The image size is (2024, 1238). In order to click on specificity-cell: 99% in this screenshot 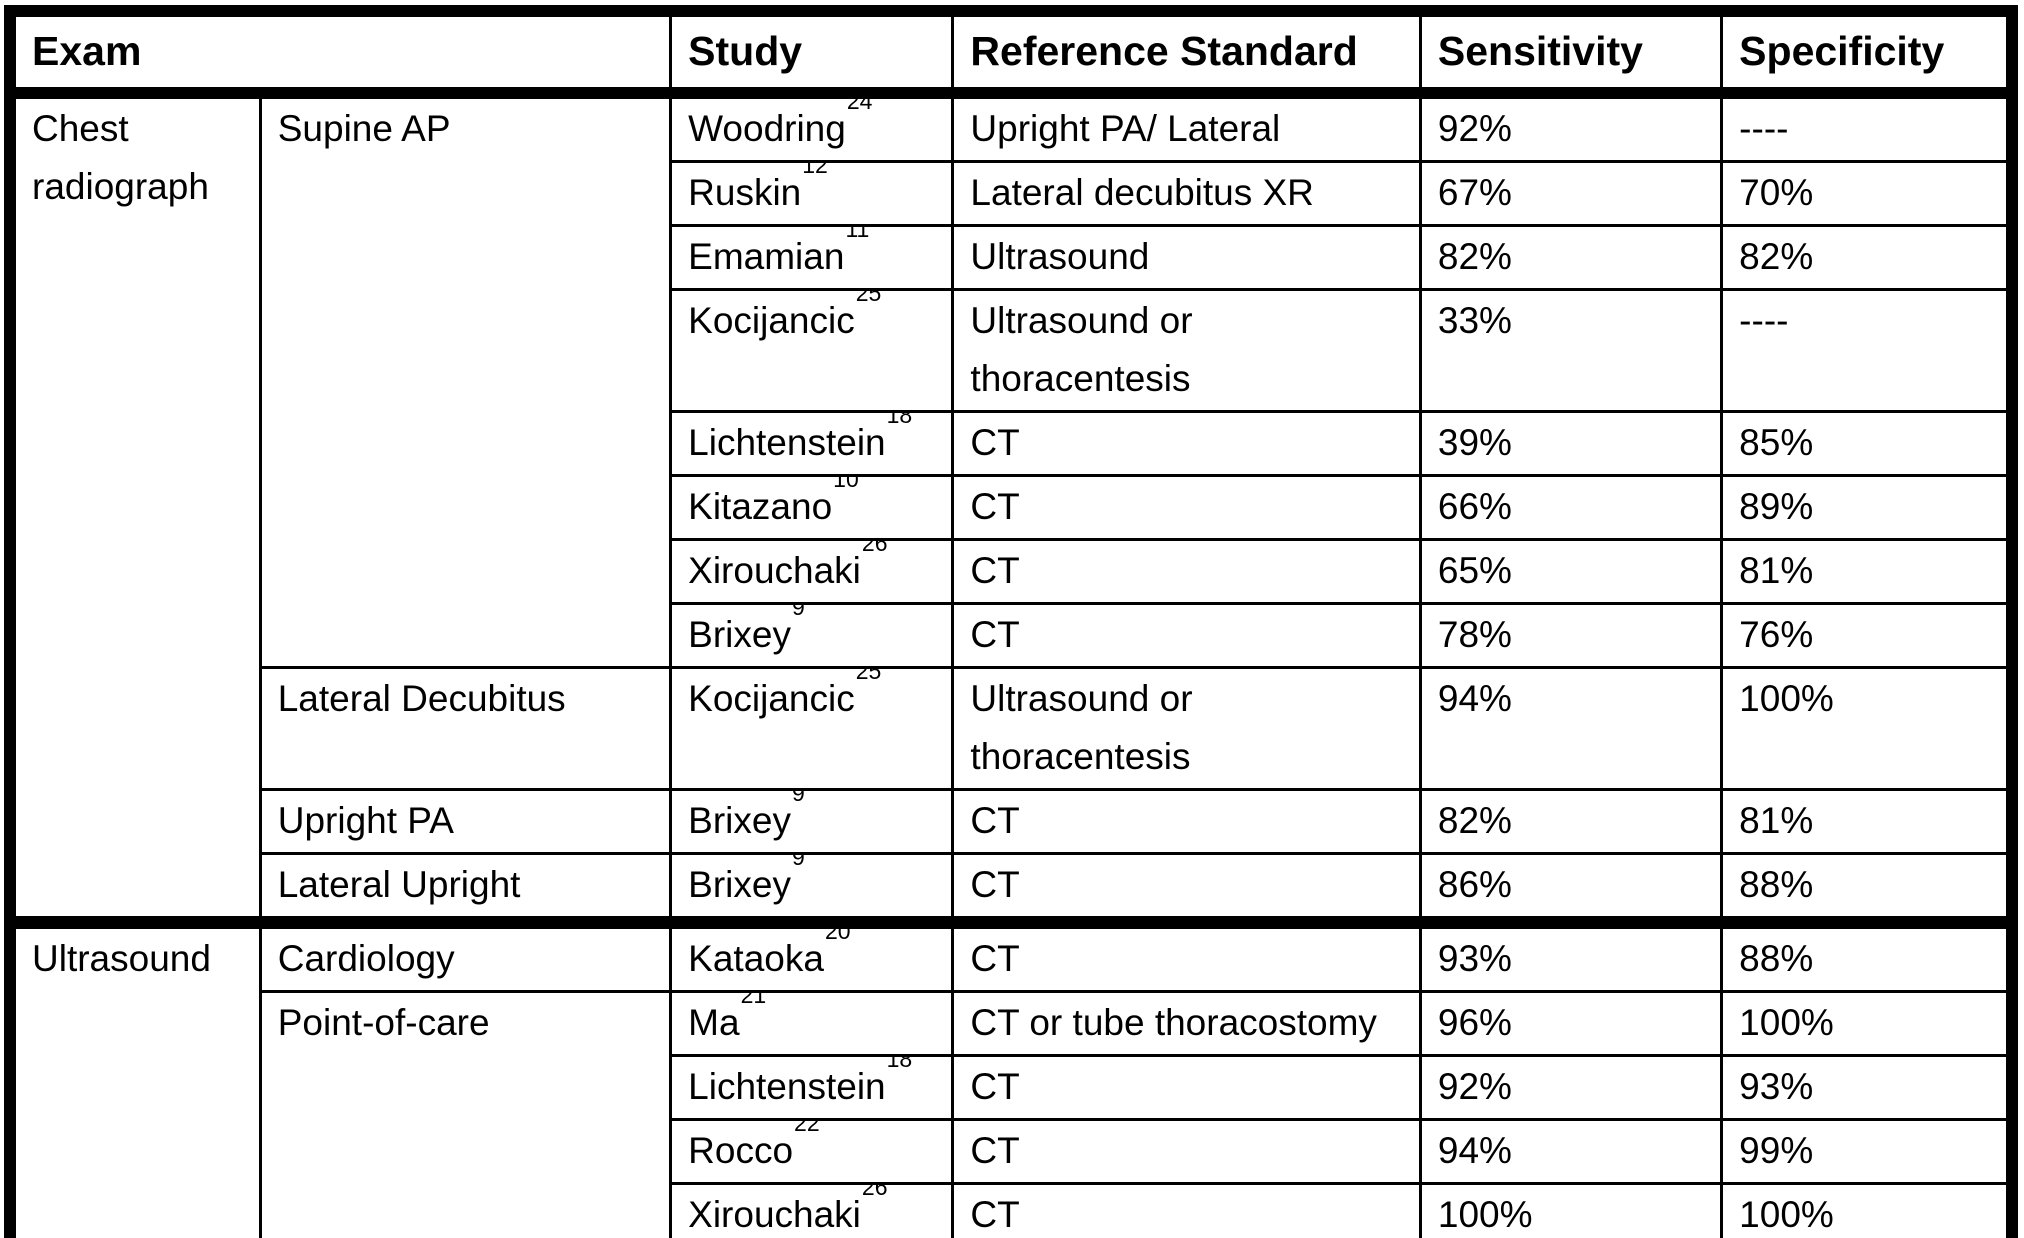, I will do `click(1867, 1151)`.